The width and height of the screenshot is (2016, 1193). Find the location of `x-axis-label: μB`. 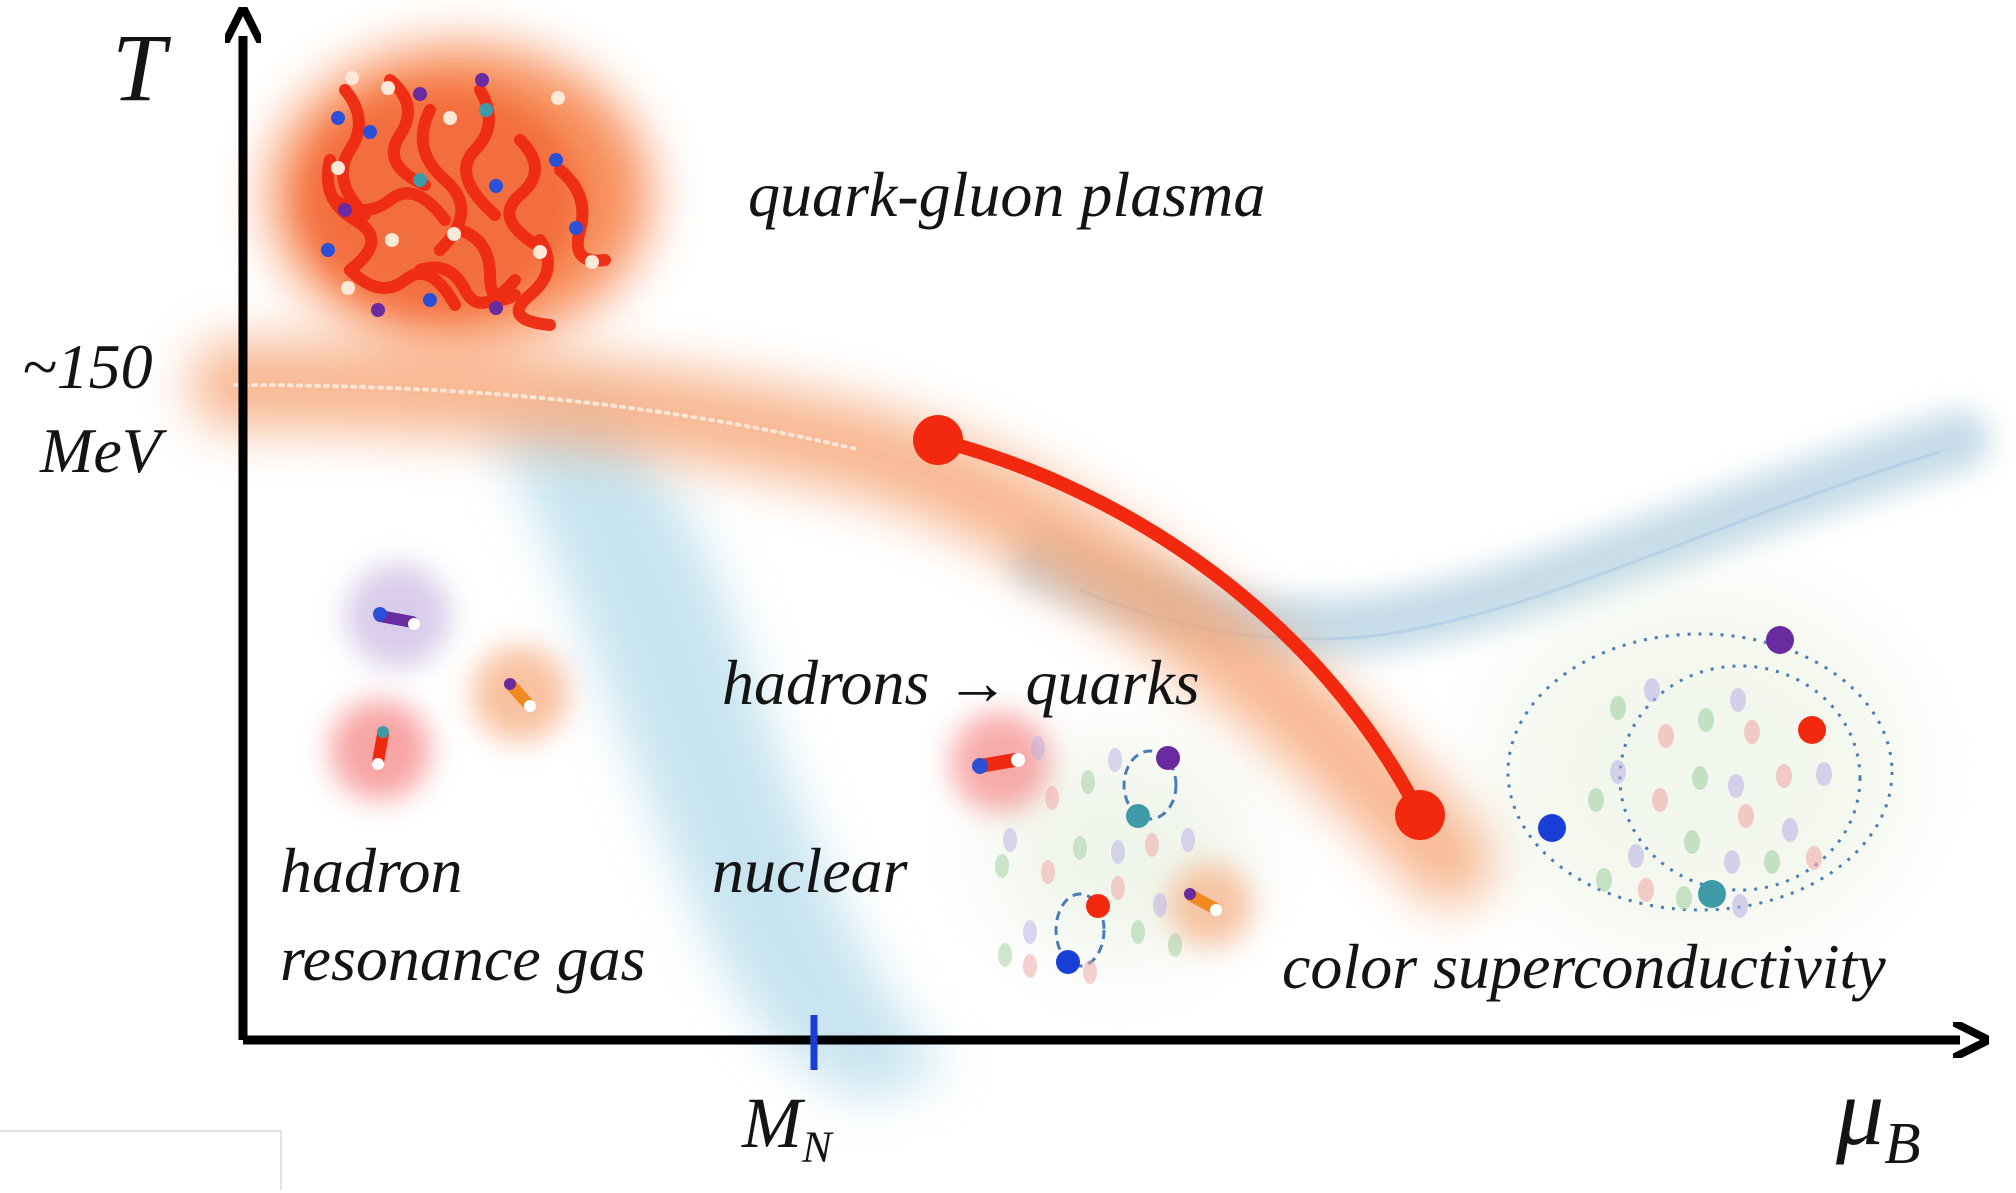

x-axis-label: μB is located at coordinates (1878, 1117).